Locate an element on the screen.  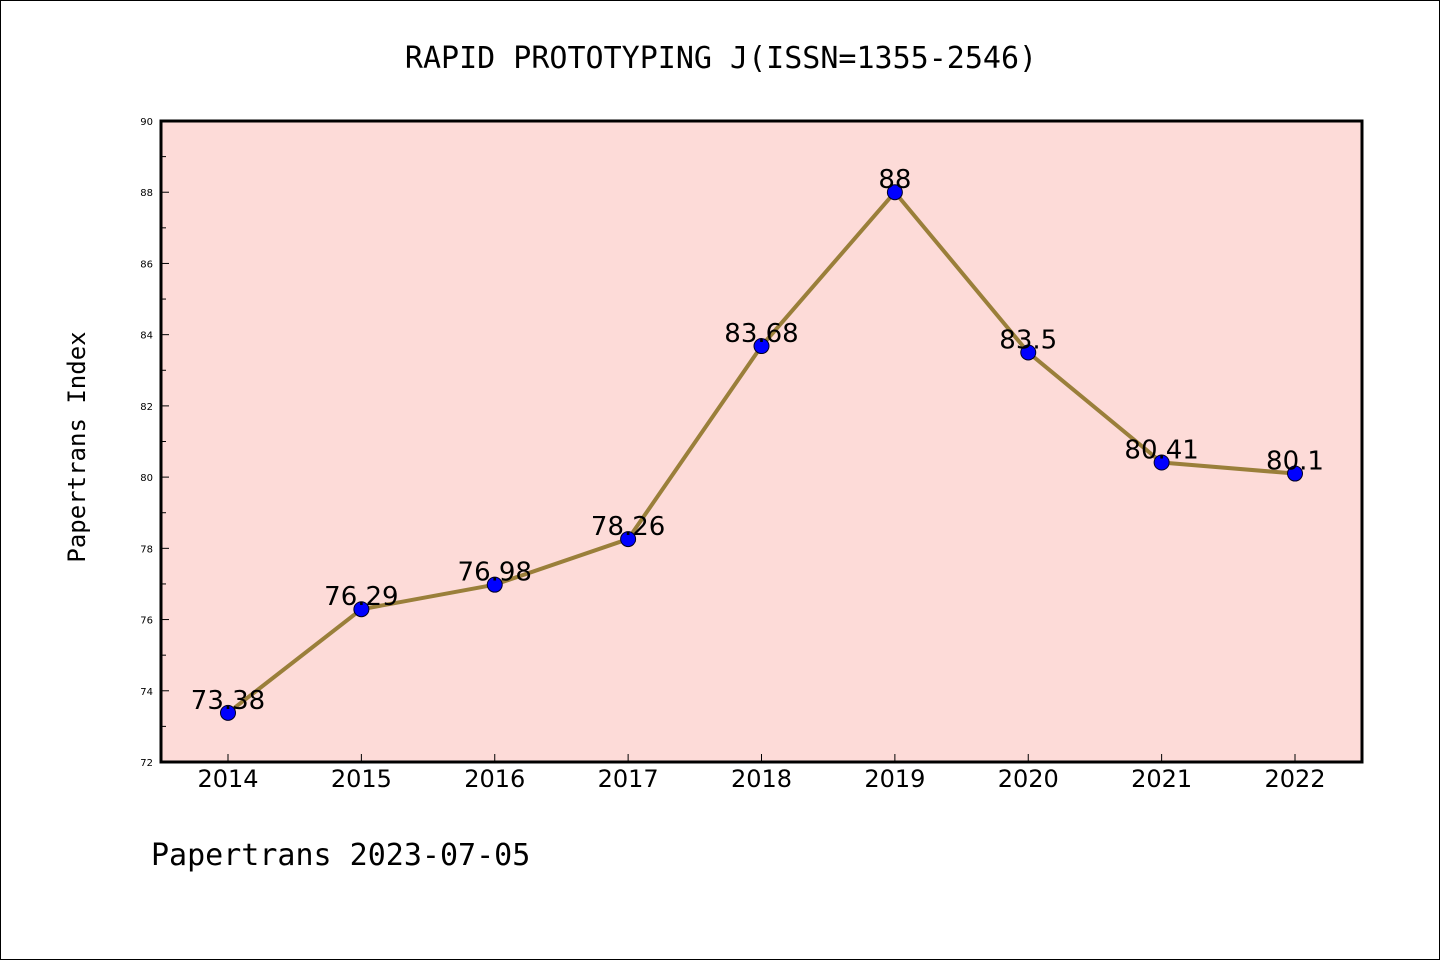
data-label: 78.26 is located at coordinates (628, 527).